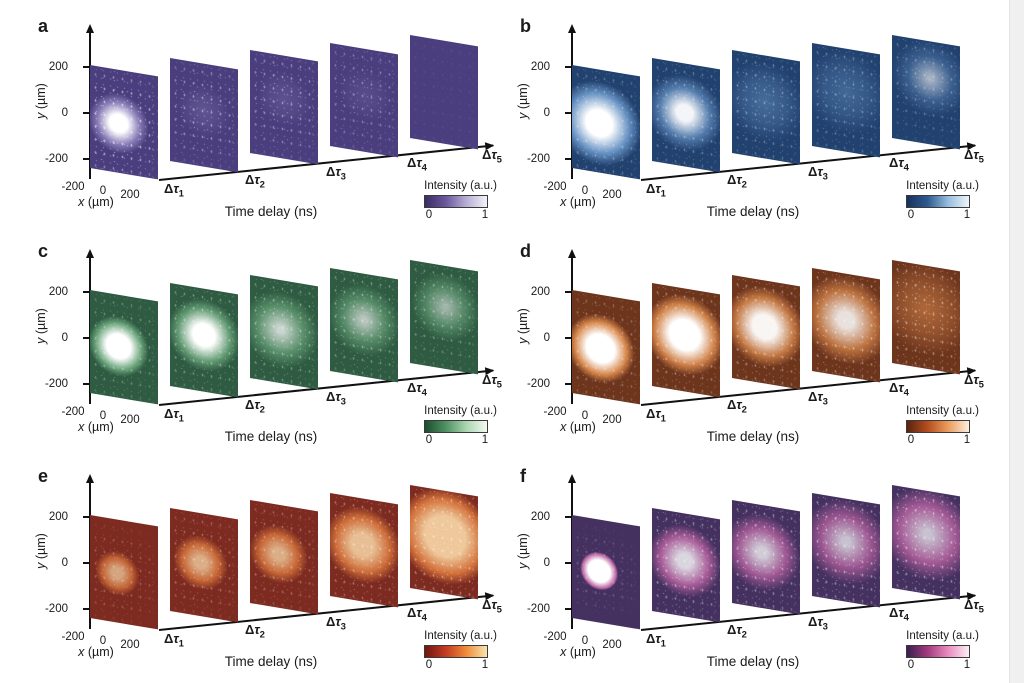 The width and height of the screenshot is (1024, 683). Describe the element at coordinates (271, 661) in the screenshot. I see `time-axis-title: Time delay (ns)` at that location.